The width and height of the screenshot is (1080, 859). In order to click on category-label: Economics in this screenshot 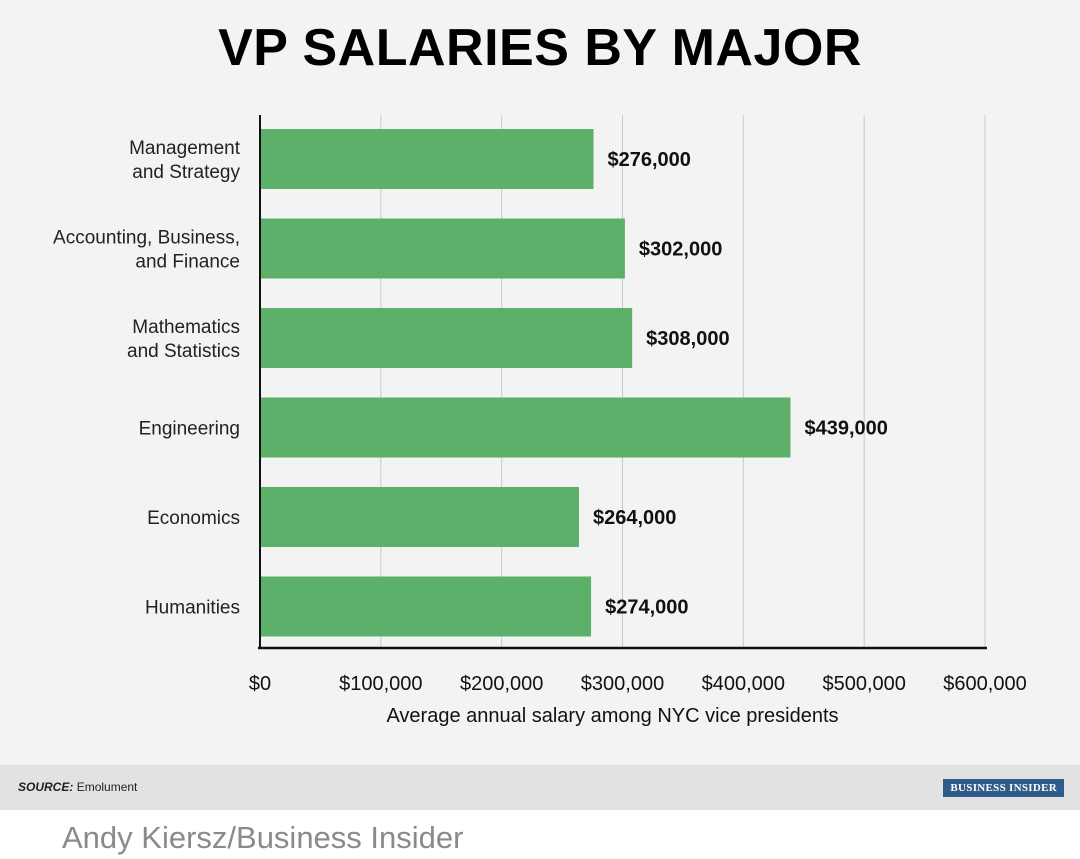, I will do `click(193, 518)`.